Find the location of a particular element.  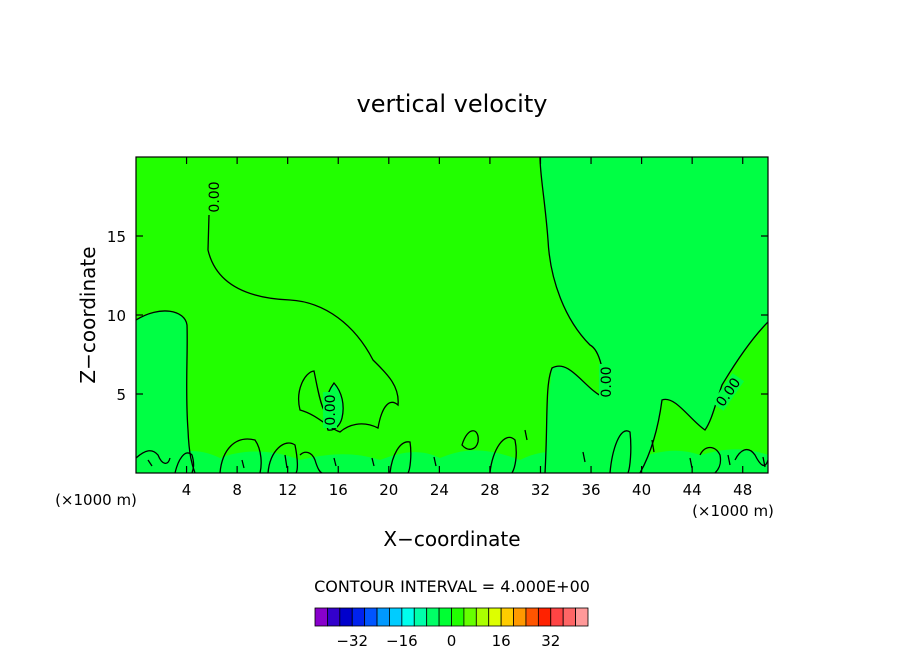

x-tick-label-36: 36 is located at coordinates (590, 490).